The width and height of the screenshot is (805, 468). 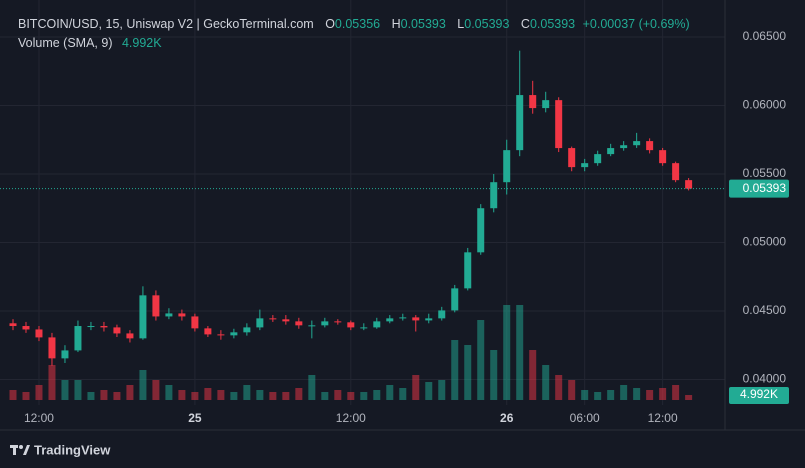 I want to click on volume-legend: Volume (SMA, 9) 4.992K, so click(x=90, y=43).